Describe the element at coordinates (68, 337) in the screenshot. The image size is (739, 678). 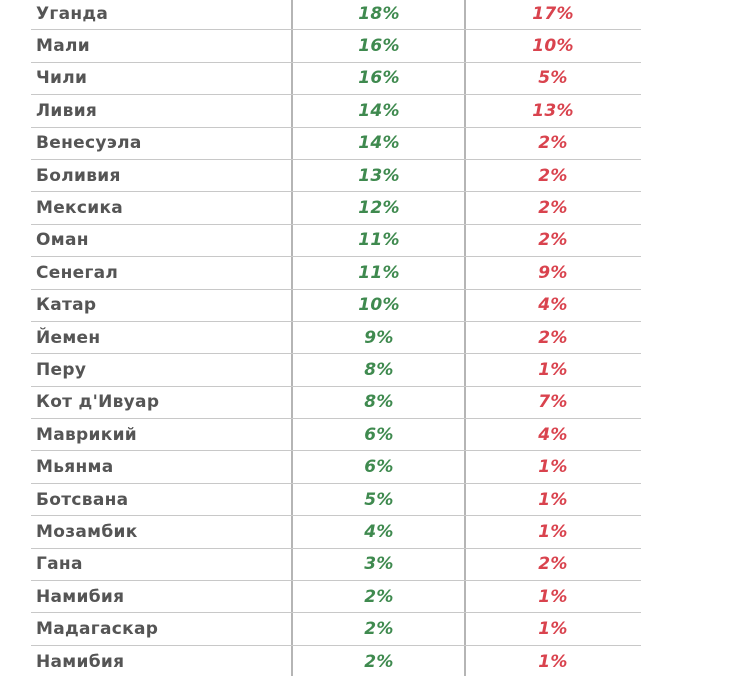
I see `country-name: Йемен` at that location.